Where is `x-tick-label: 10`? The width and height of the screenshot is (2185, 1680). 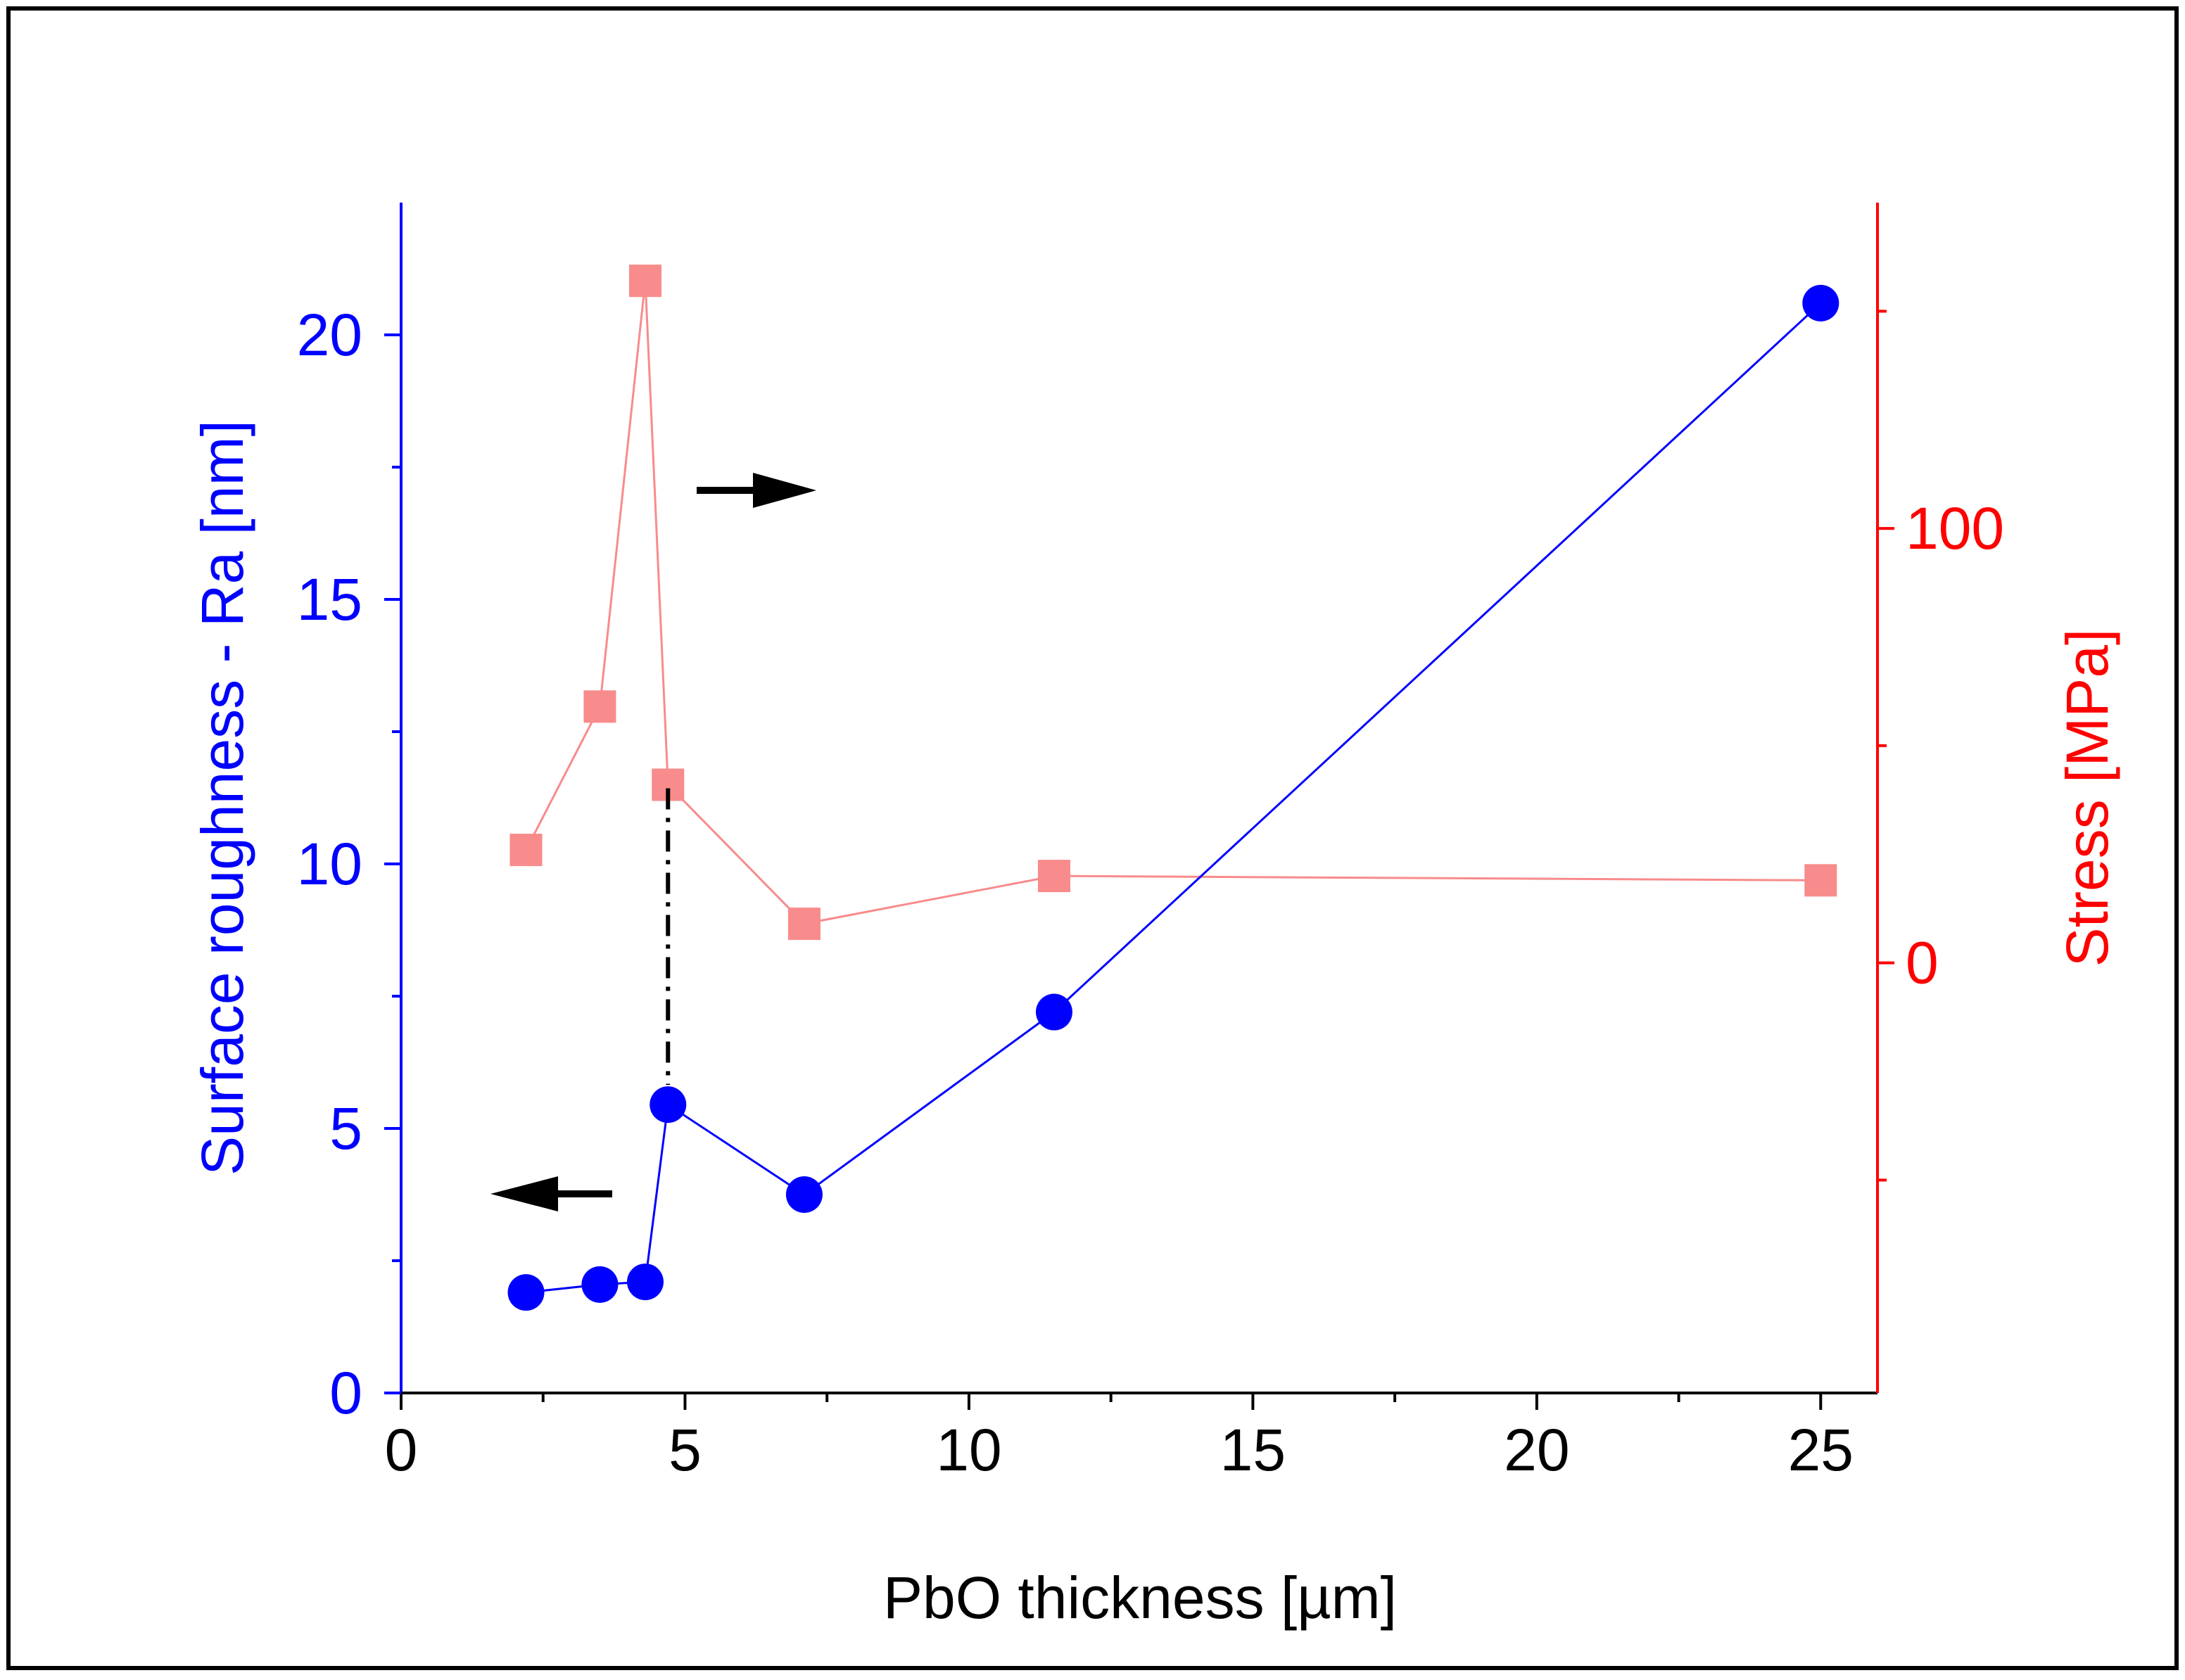 x-tick-label: 10 is located at coordinates (968, 1450).